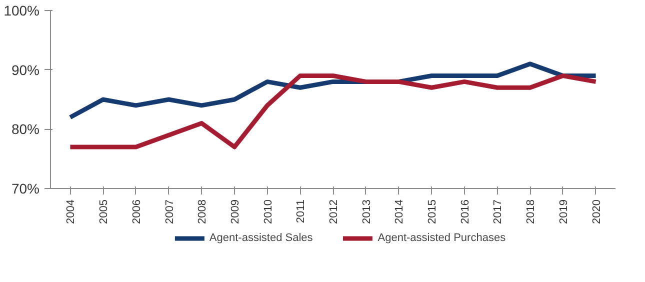  What do you see at coordinates (268, 211) in the screenshot?
I see `x-tick-label: 2010` at bounding box center [268, 211].